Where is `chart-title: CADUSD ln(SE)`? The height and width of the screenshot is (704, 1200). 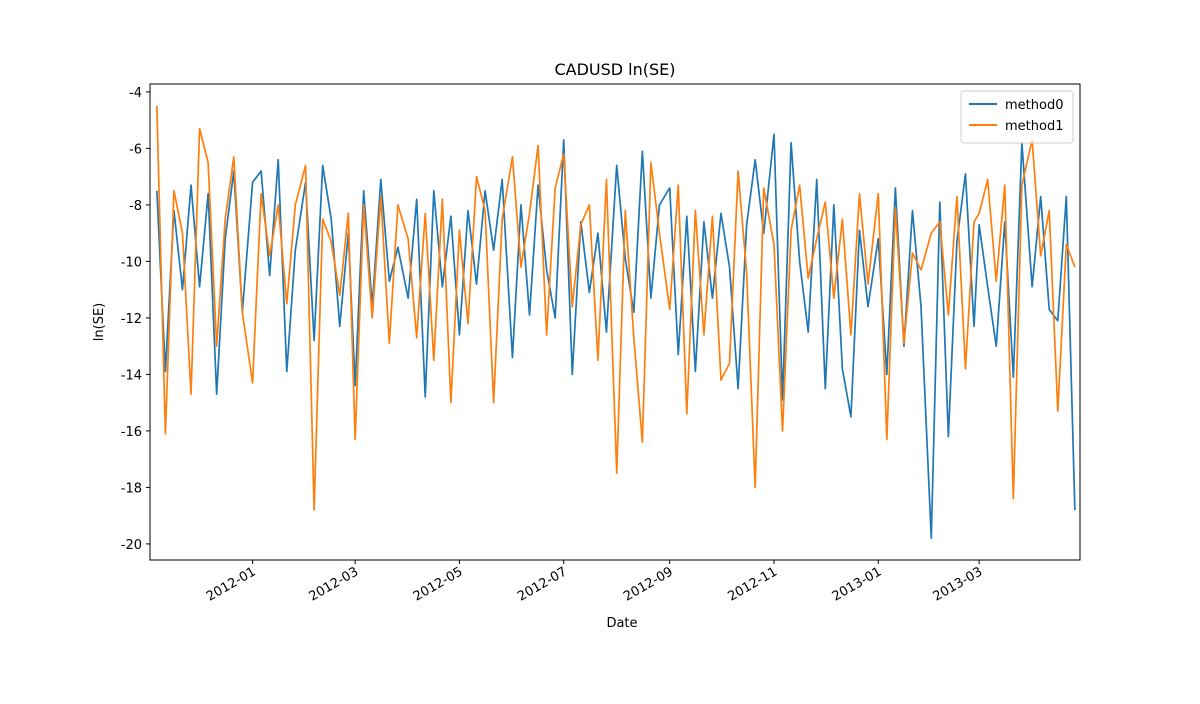
chart-title: CADUSD ln(SE) is located at coordinates (614, 69).